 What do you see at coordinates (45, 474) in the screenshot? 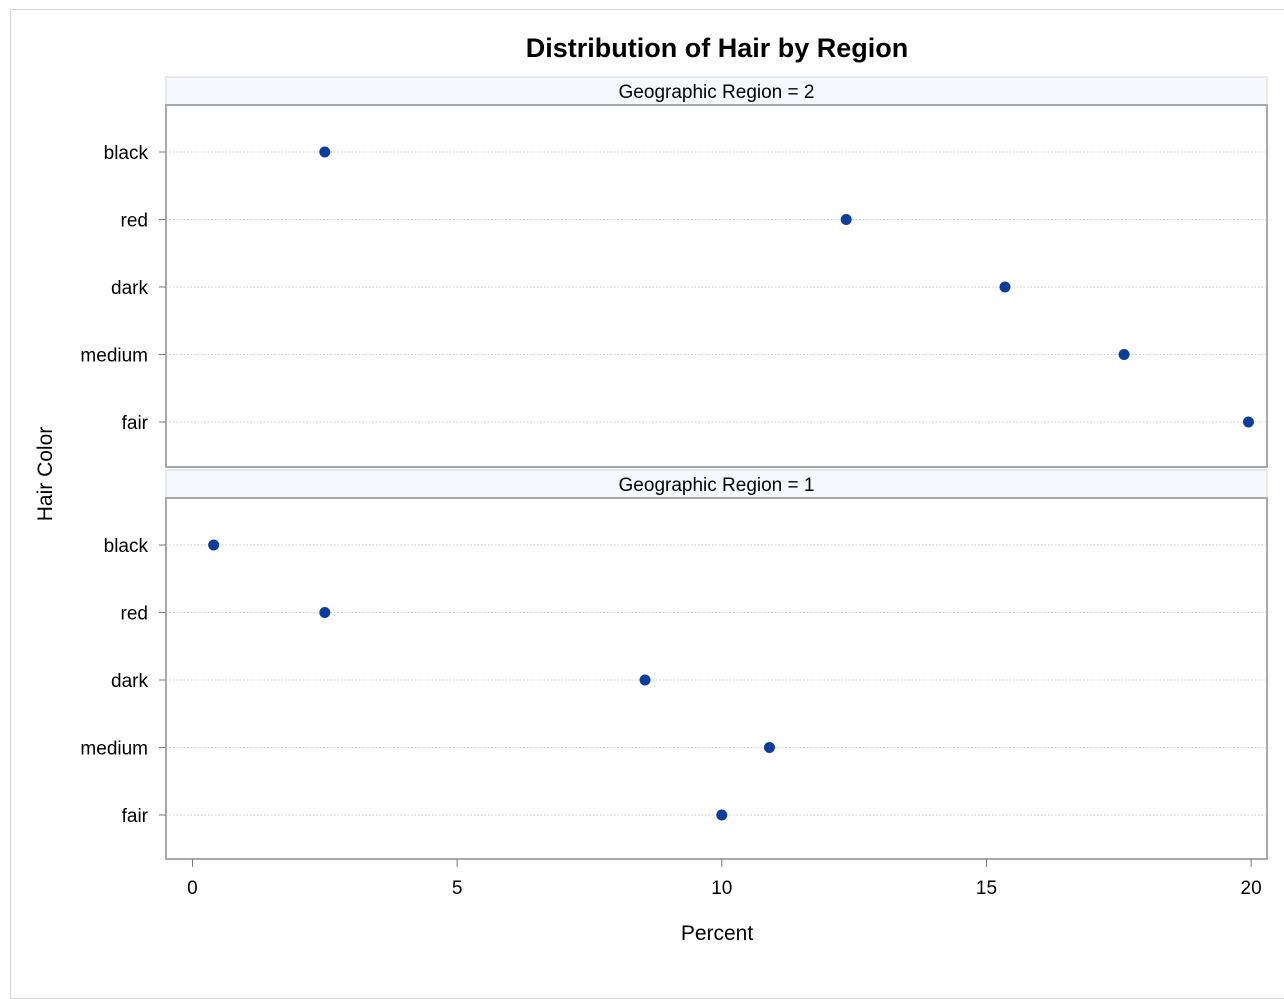
I see `y-axis-title: Hair Color` at bounding box center [45, 474].